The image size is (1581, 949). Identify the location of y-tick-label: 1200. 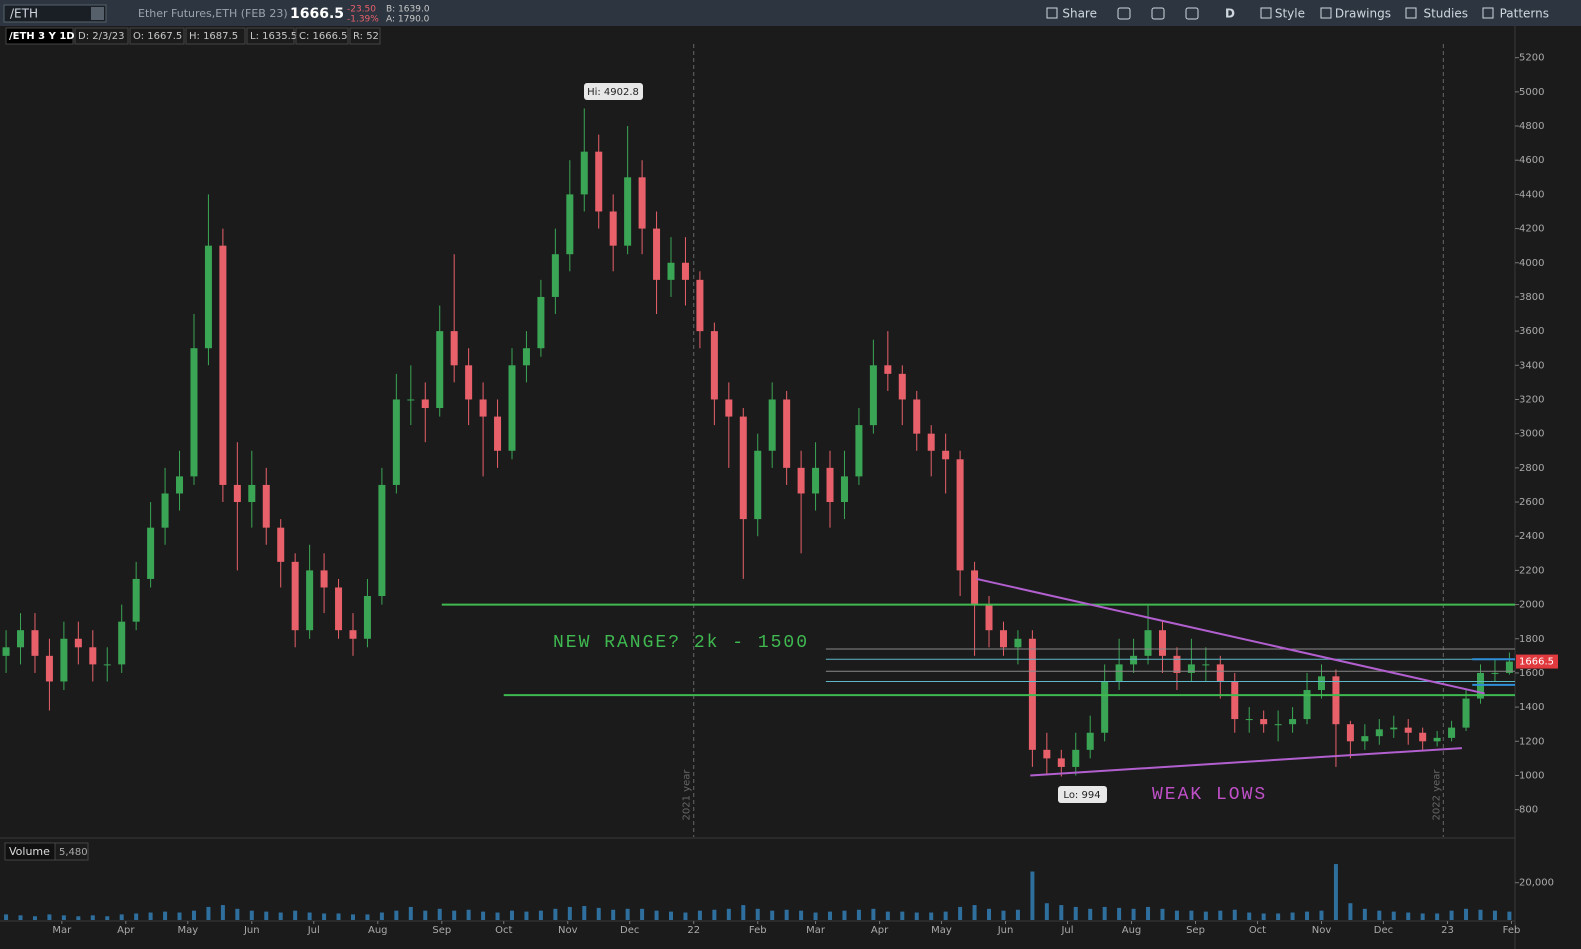
(1531, 741).